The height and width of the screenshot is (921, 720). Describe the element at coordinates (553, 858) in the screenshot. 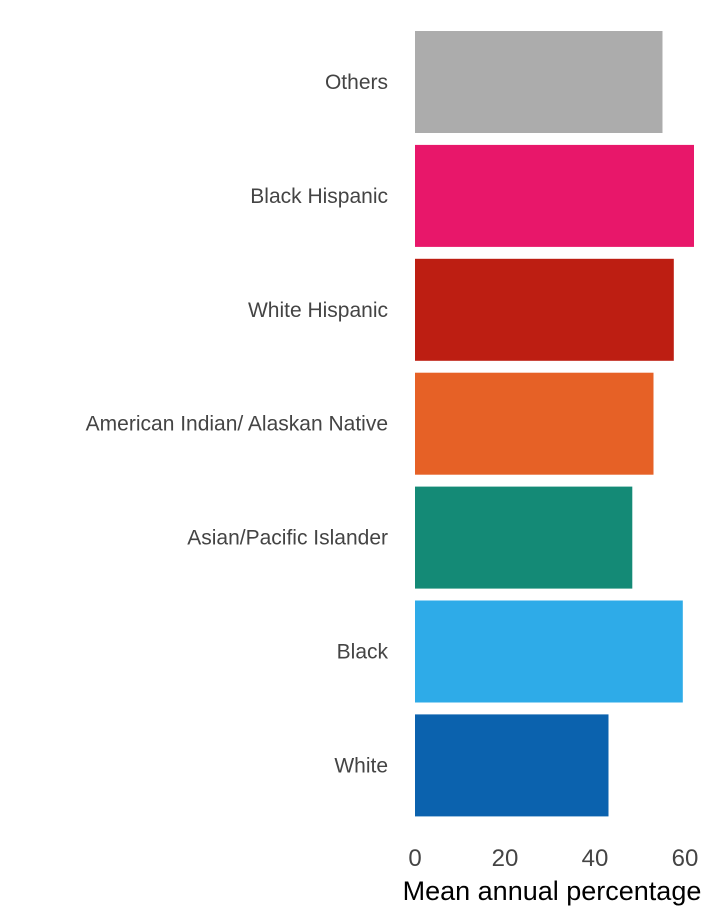

I see `x-tick-labels: 0 20 40 60` at that location.